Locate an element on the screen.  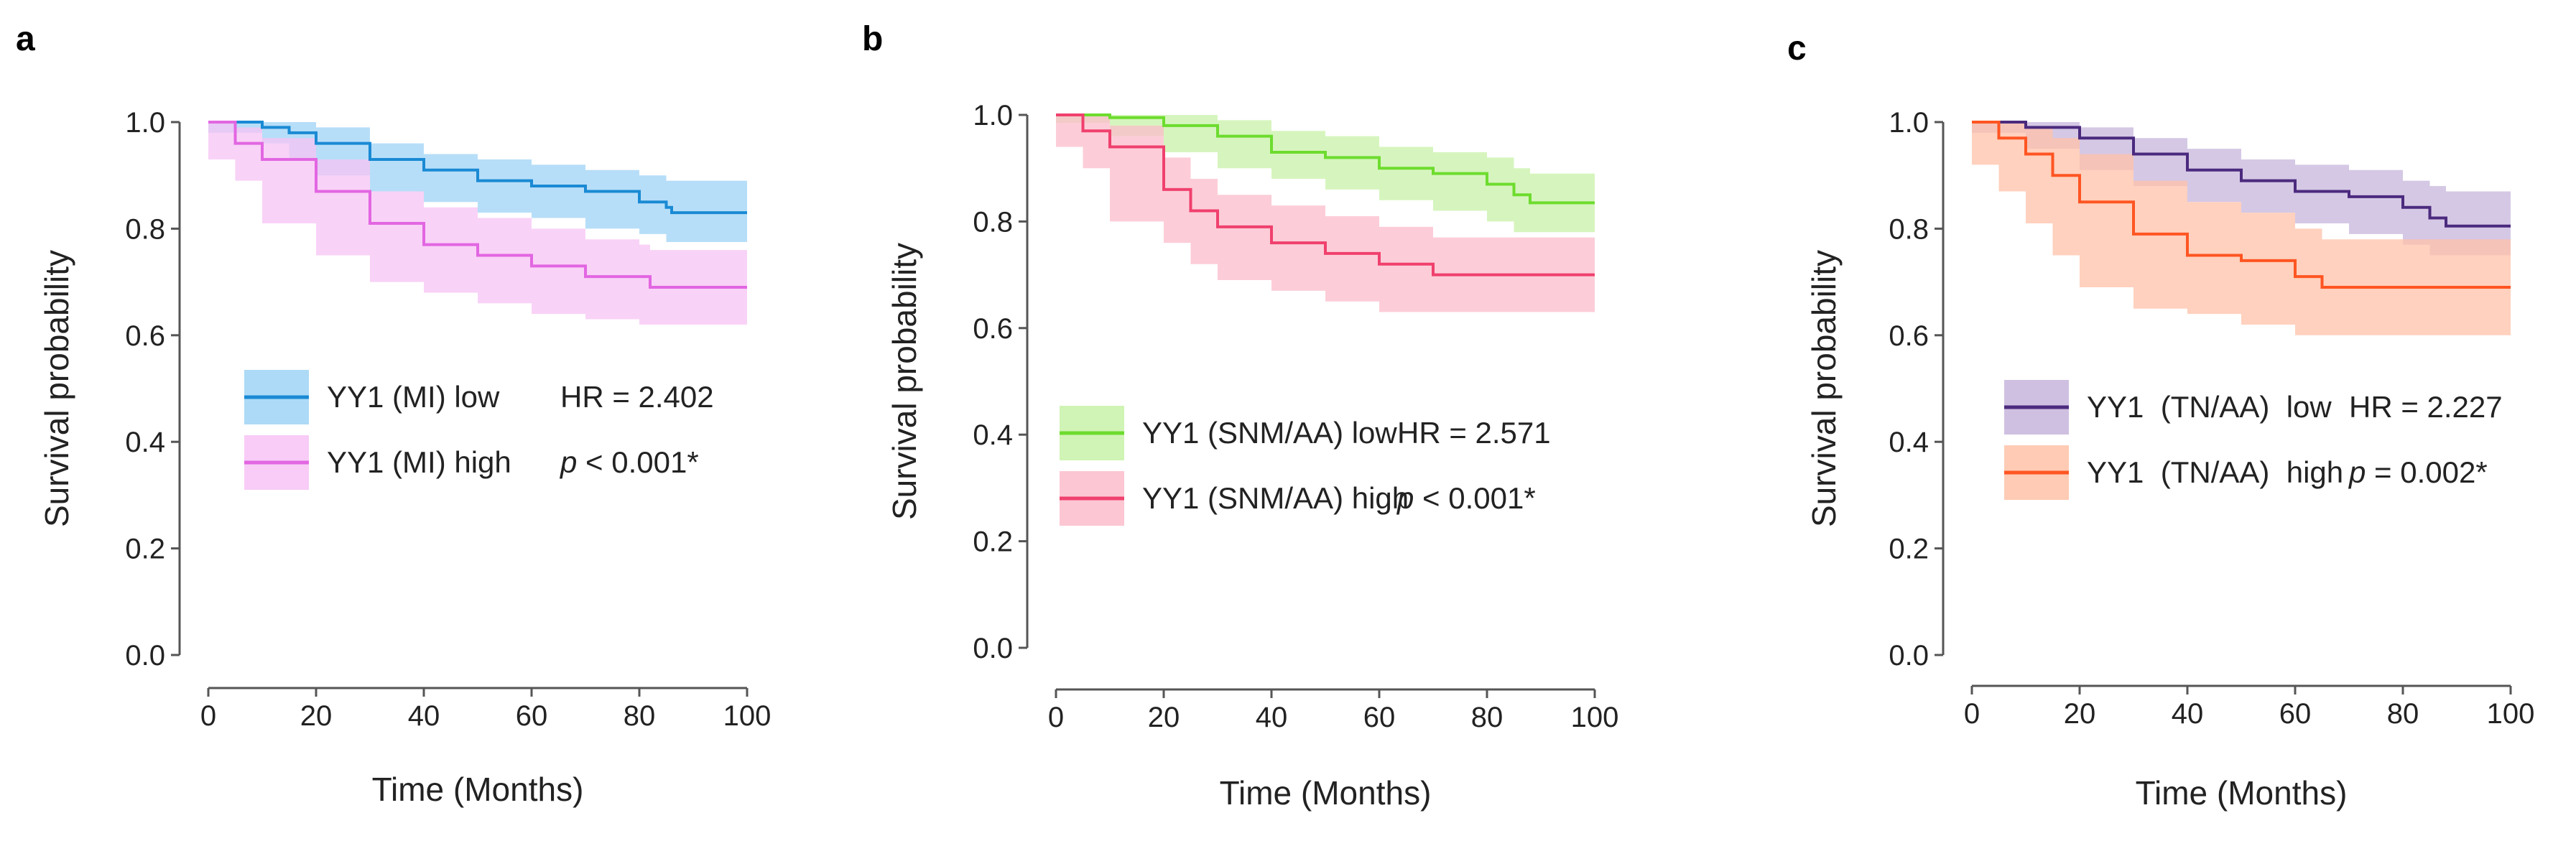
panel-letter: a is located at coordinates (25, 39).